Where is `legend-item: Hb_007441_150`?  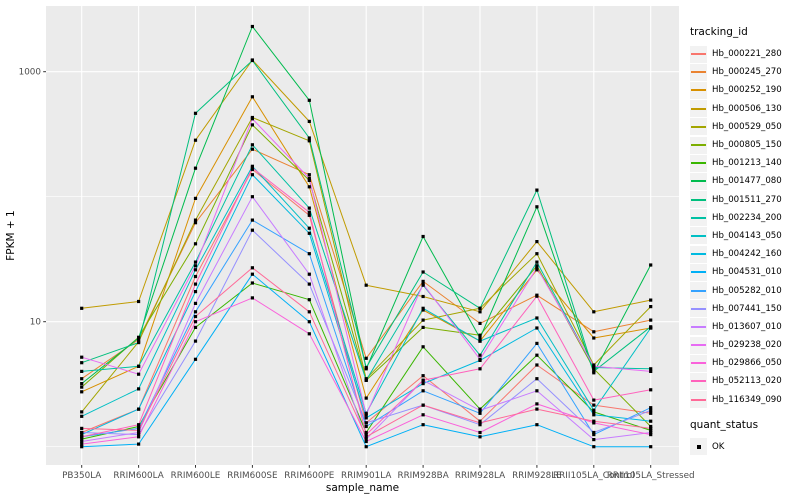 legend-item: Hb_007441_150 is located at coordinates (744, 309).